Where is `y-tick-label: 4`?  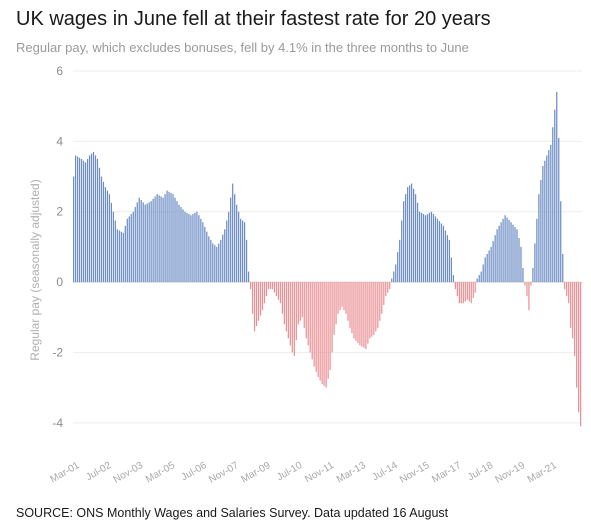 y-tick-label: 4 is located at coordinates (59, 141).